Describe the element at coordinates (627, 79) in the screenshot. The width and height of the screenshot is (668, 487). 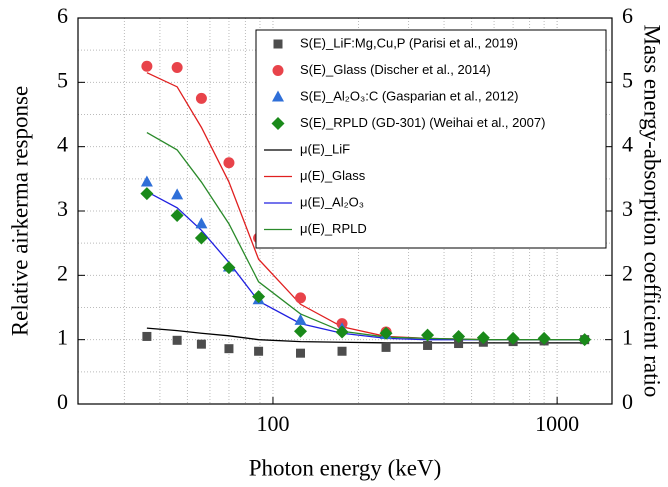
I see `y2-tick-label: 5` at that location.